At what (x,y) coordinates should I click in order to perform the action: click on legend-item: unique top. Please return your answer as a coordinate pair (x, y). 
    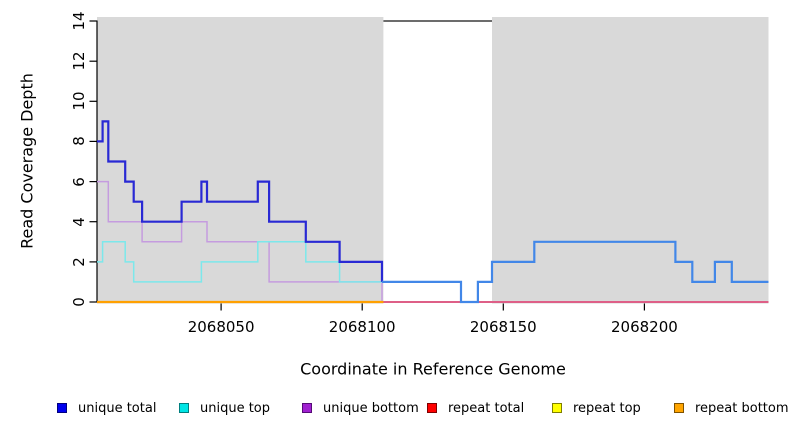
    Looking at the image, I should click on (224, 408).